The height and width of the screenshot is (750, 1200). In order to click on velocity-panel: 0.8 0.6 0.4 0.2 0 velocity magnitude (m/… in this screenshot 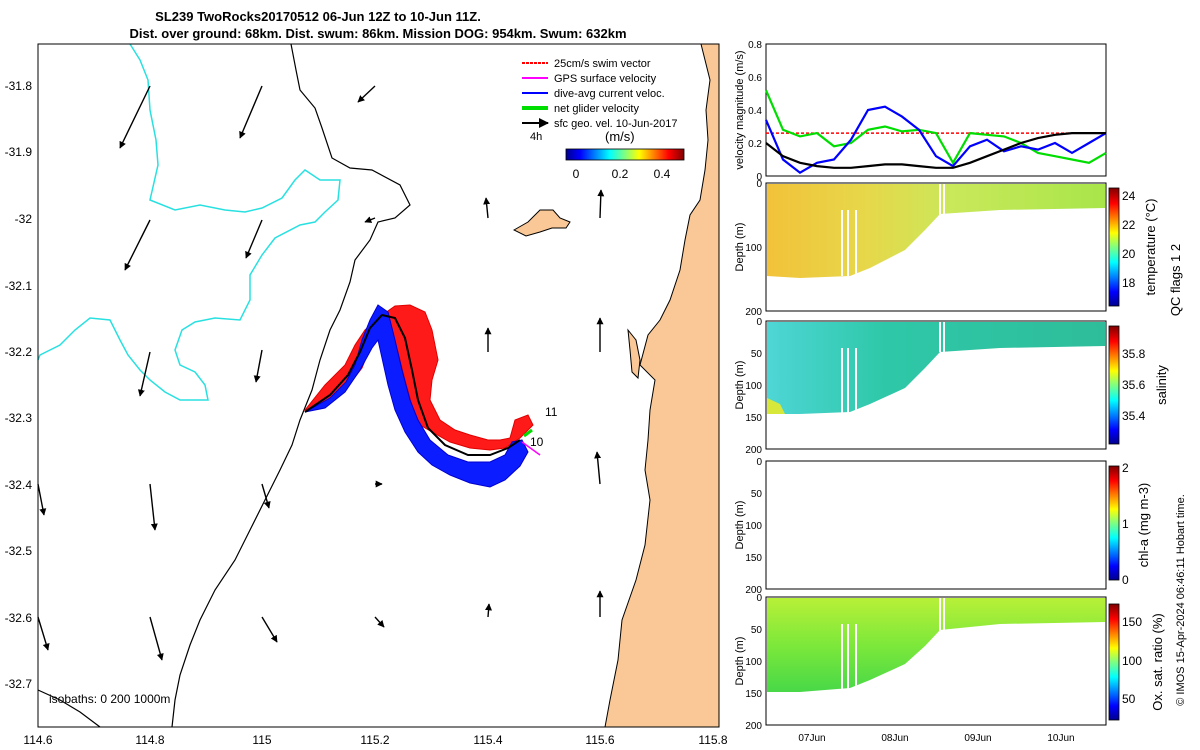, I will do `click(920, 111)`.